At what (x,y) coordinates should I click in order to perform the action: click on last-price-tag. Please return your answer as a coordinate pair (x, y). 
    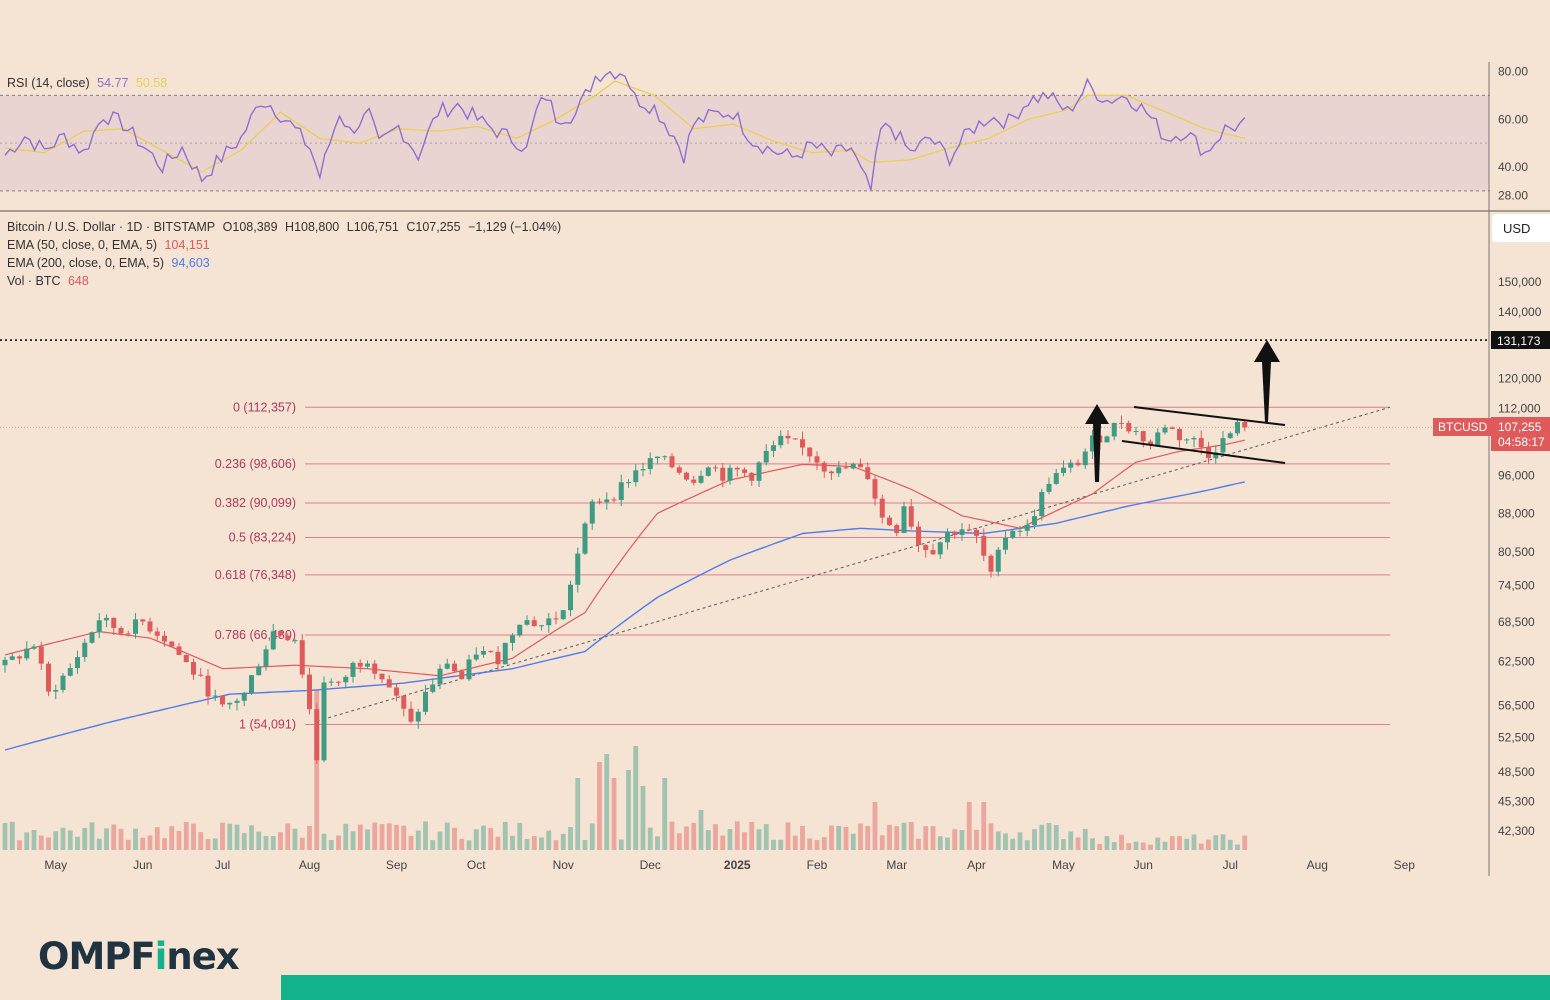
    Looking at the image, I should click on (1520, 434).